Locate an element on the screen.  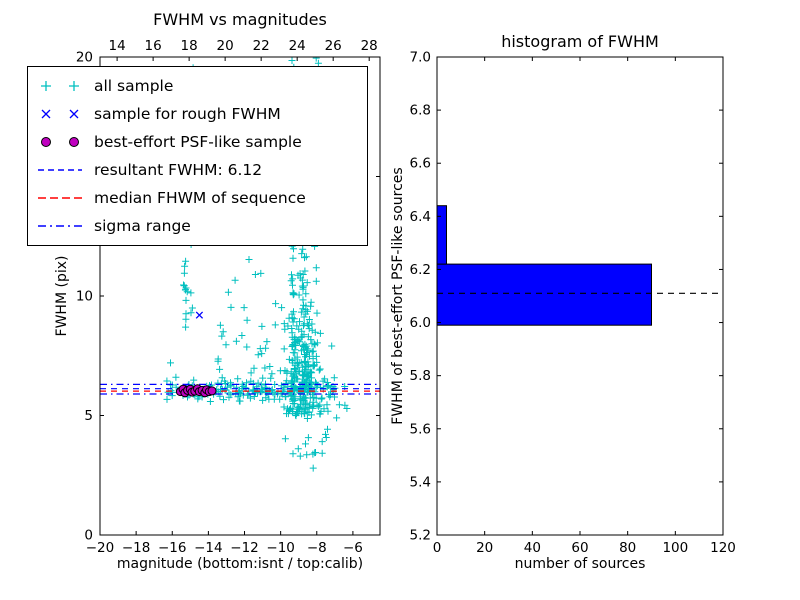
svg-text: 5.6 is located at coordinates (420, 429).